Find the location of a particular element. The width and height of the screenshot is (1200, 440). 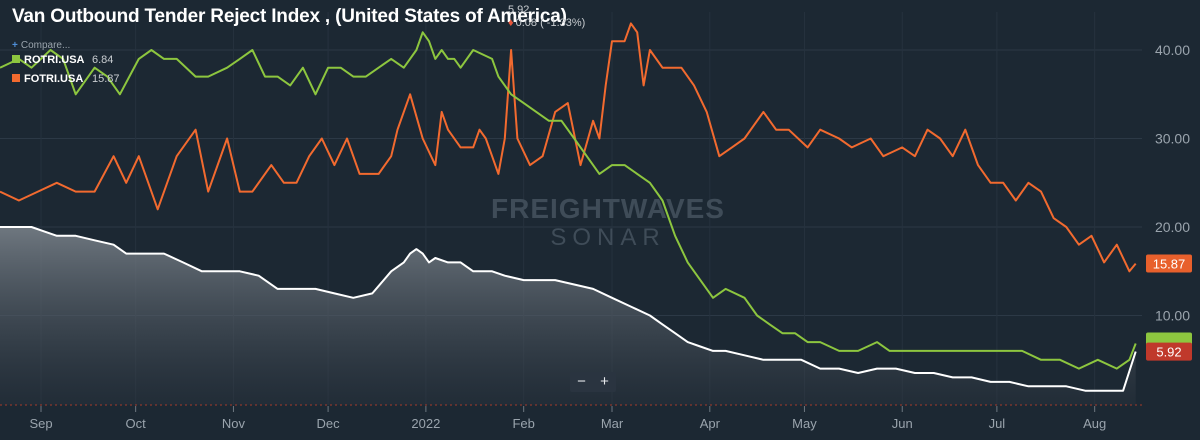

x-tick-label: Oct is located at coordinates (136, 423).